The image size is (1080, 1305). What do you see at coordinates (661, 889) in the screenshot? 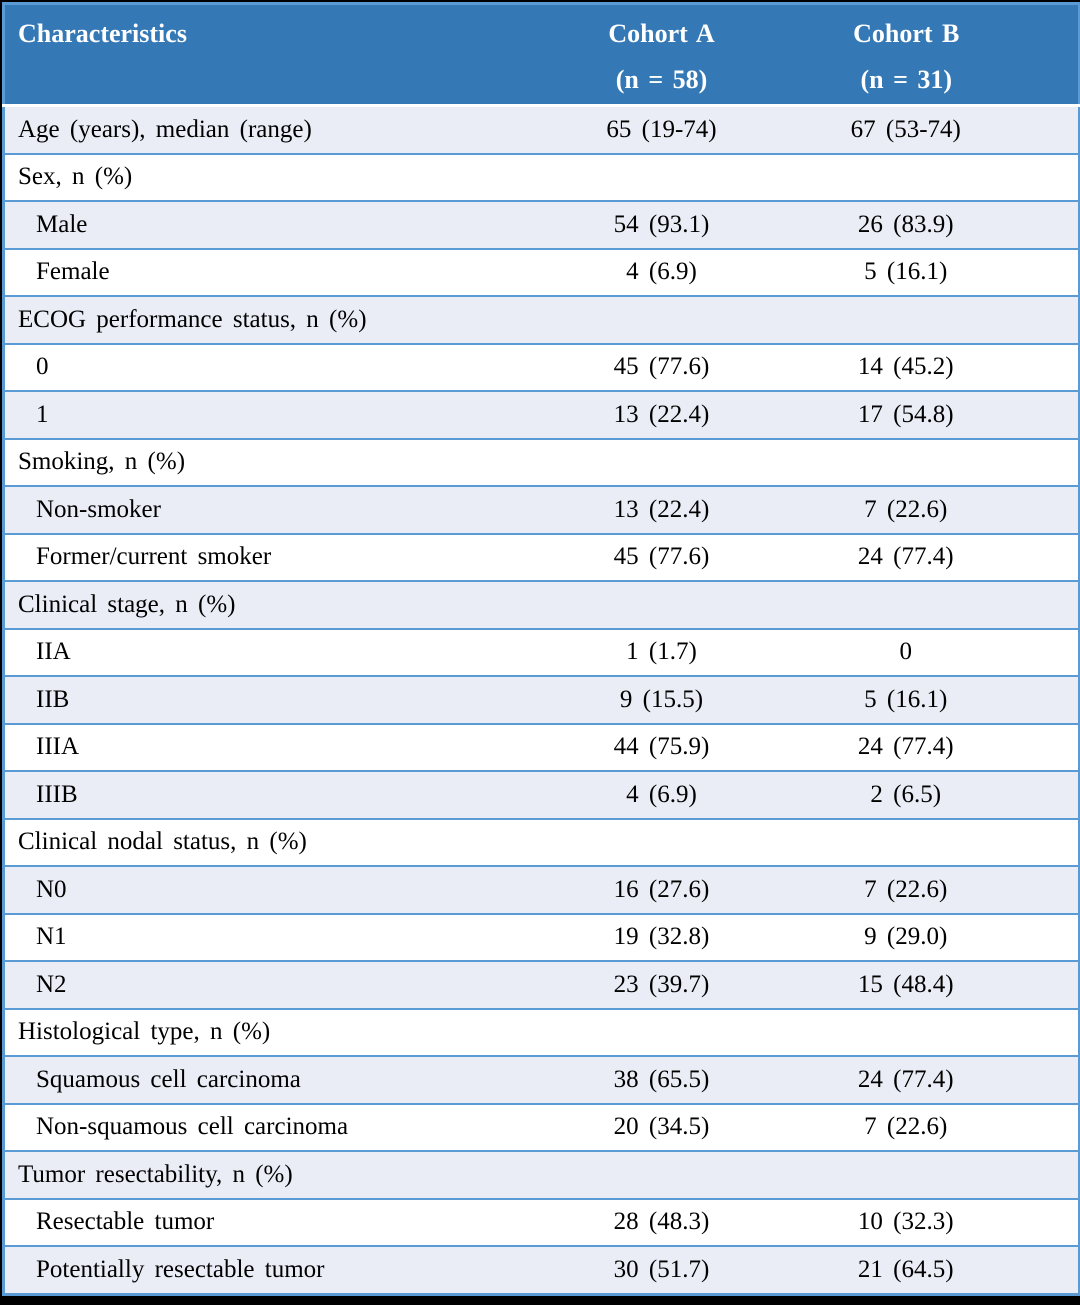
I see `cohort-a-value: 16 (27.6)` at bounding box center [661, 889].